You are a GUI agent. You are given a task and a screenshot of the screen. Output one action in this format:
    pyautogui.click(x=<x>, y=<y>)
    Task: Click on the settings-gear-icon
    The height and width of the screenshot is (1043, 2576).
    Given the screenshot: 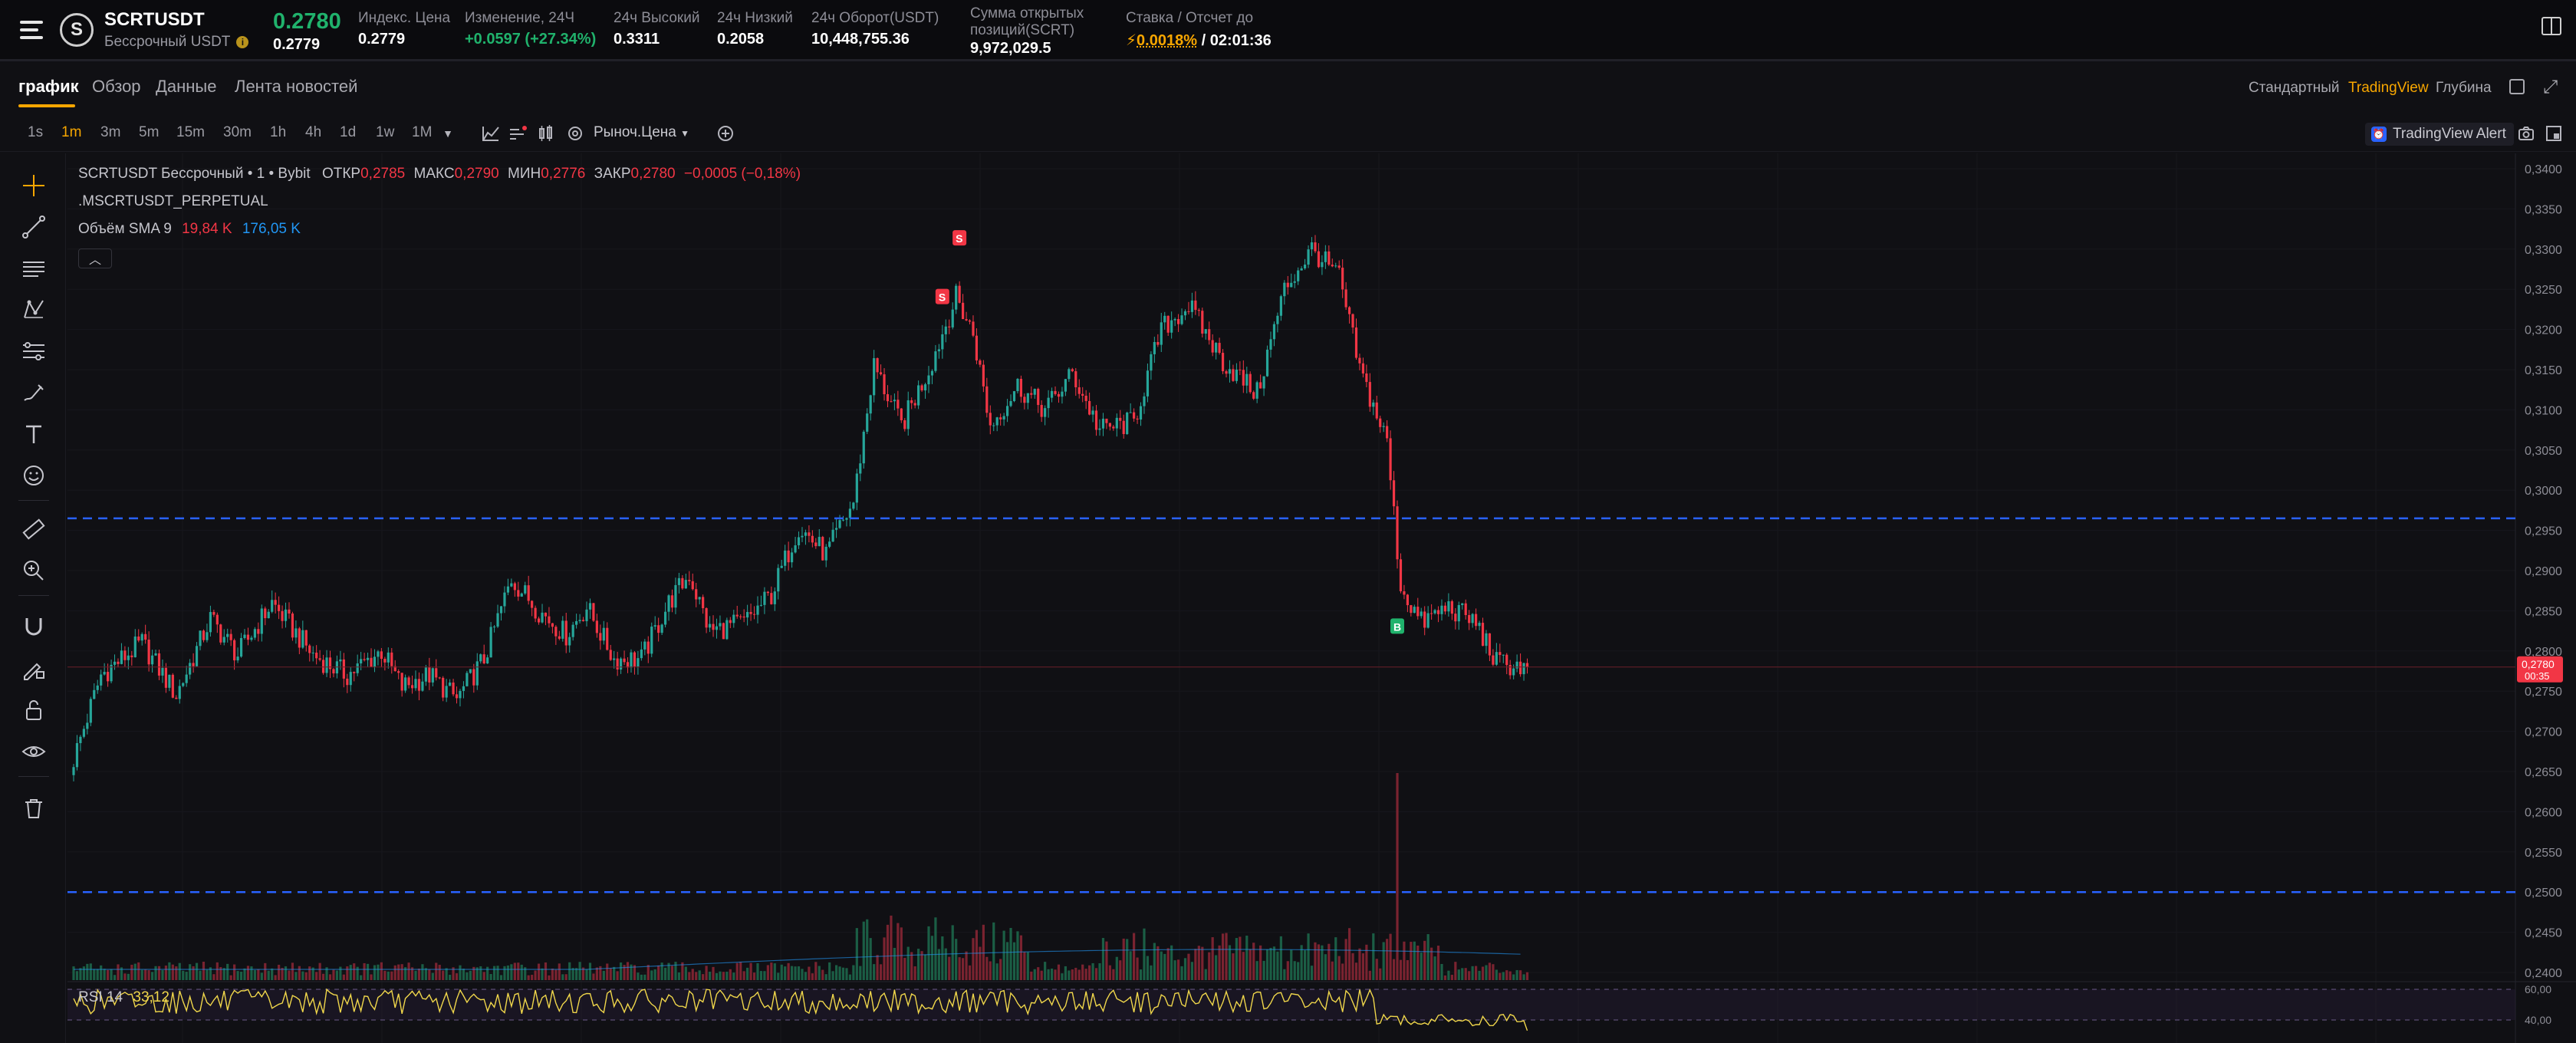 What is the action you would take?
    pyautogui.click(x=575, y=133)
    